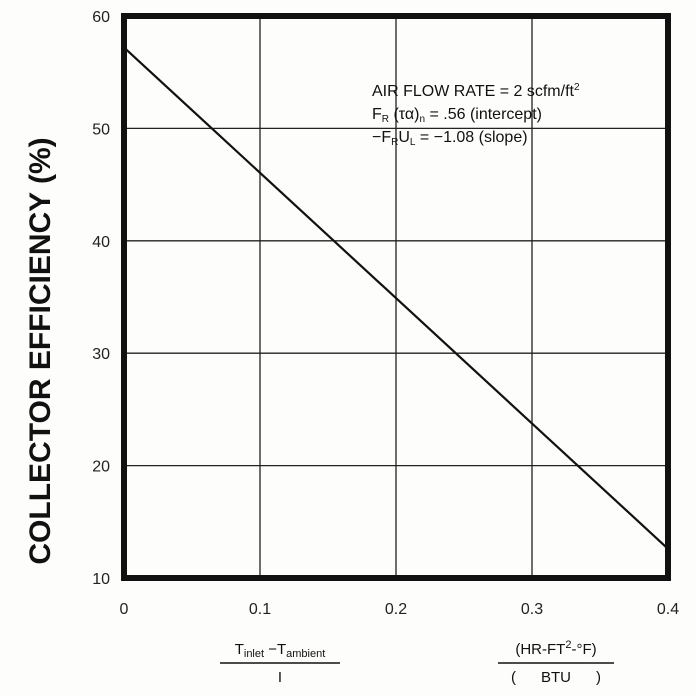 This screenshot has width=696, height=696. Describe the element at coordinates (450, 138) in the screenshot. I see `annotation-line: −FRUL = −1.08 (slope)` at that location.